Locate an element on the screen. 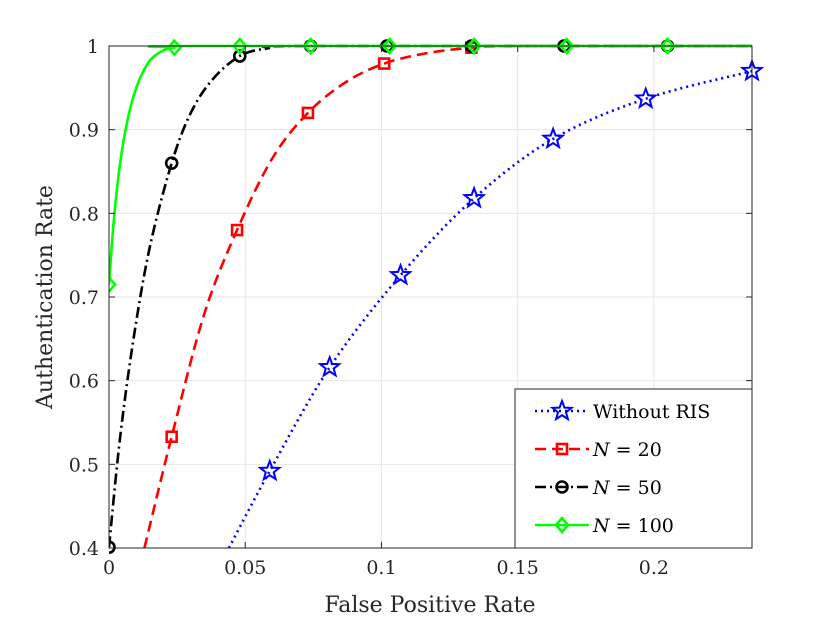 This screenshot has height=623, width=830. x-tick-label: 0.1 is located at coordinates (381, 568).